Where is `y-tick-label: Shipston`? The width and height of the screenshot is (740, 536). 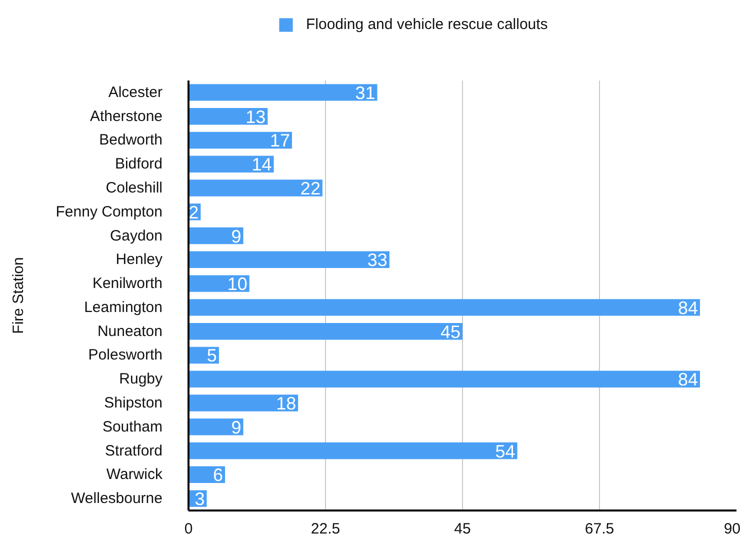 y-tick-label: Shipston is located at coordinates (133, 403).